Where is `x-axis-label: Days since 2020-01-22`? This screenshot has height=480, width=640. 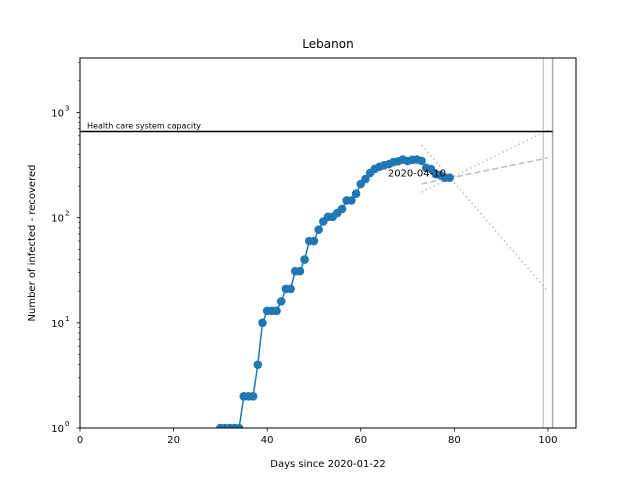 x-axis-label: Days since 2020-01-22 is located at coordinates (327, 464).